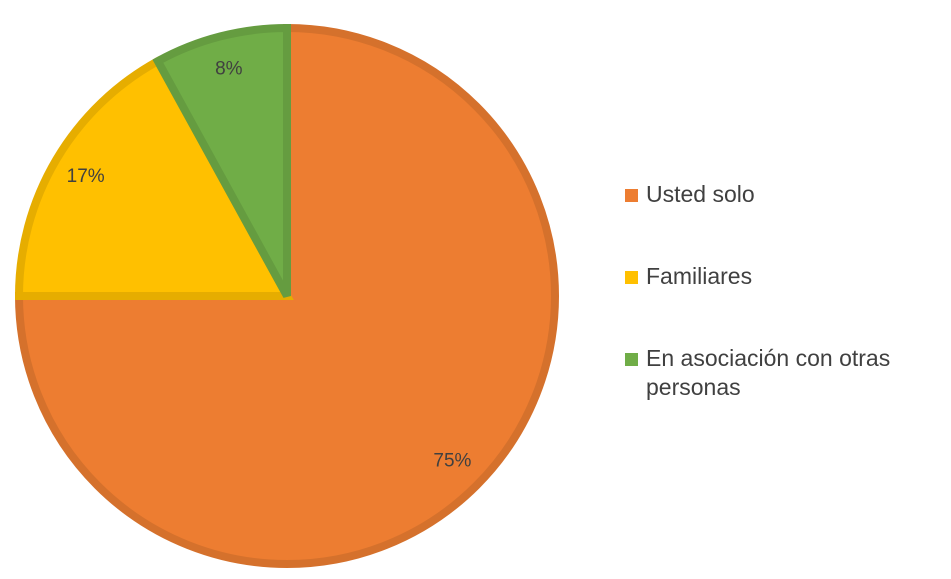 Image resolution: width=951 pixels, height=579 pixels. Describe the element at coordinates (700, 194) in the screenshot. I see `legend-label: Usted solo` at that location.